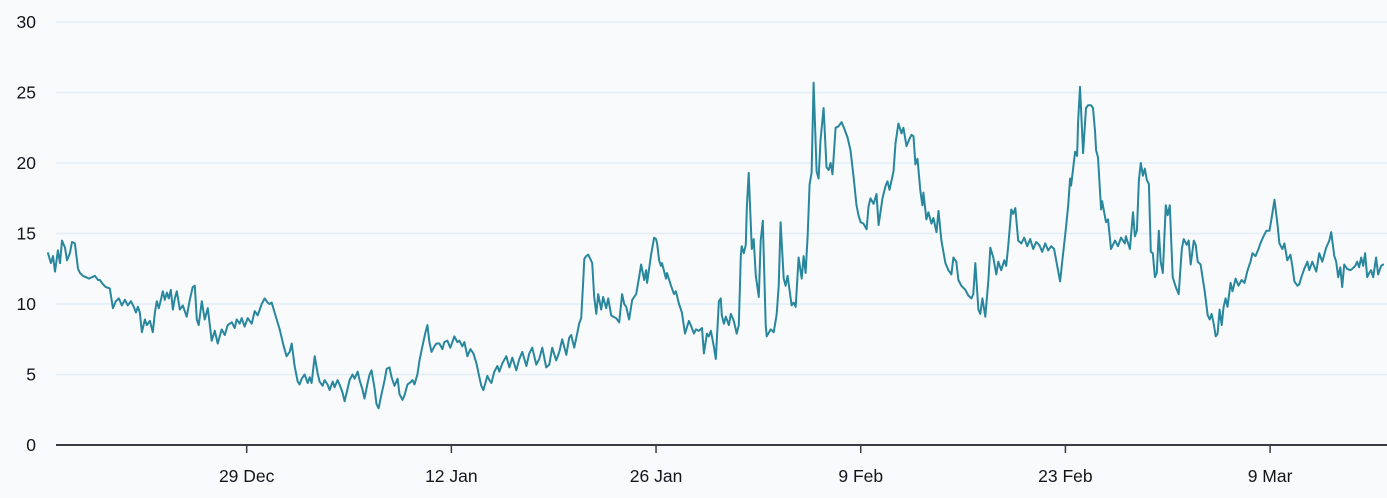 This screenshot has width=1387, height=498. Describe the element at coordinates (1270, 476) in the screenshot. I see `x-axis-label-9-mar: 9 Mar` at that location.